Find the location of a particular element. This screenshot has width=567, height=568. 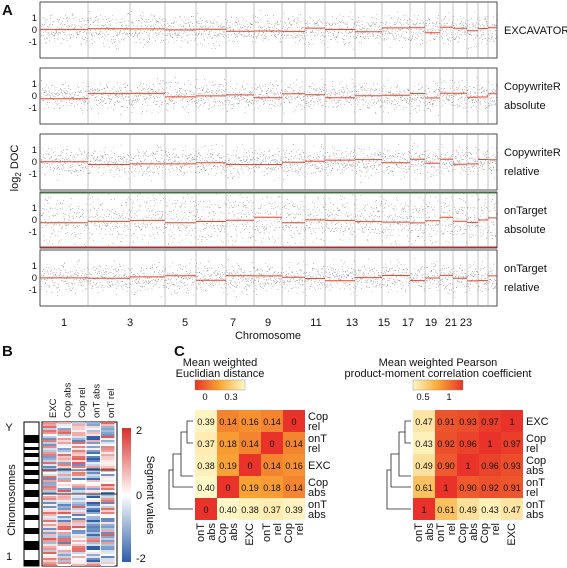

track-label: relative is located at coordinates (521, 288).